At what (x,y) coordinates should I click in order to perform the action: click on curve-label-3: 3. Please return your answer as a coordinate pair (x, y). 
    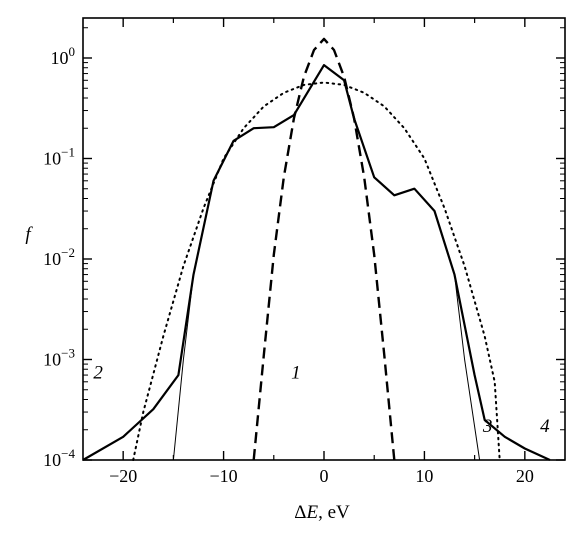
    Looking at the image, I should click on (487, 426).